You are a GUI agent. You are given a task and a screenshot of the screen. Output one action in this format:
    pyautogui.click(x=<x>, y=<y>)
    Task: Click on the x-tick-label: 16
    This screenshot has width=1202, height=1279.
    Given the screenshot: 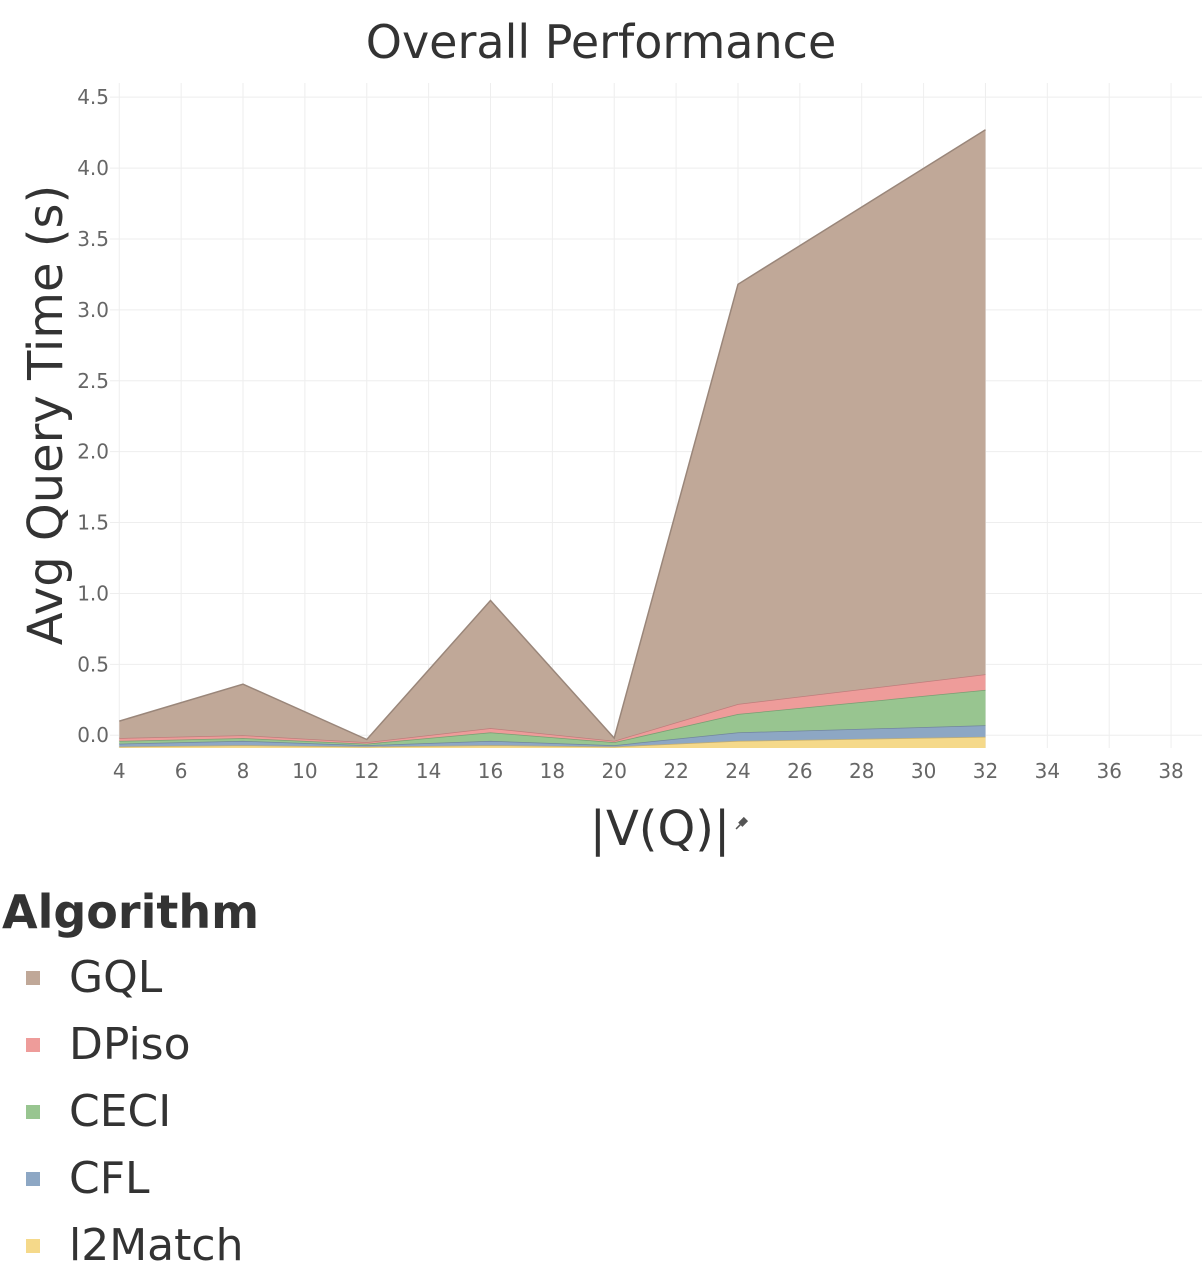 What is the action you would take?
    pyautogui.click(x=490, y=771)
    